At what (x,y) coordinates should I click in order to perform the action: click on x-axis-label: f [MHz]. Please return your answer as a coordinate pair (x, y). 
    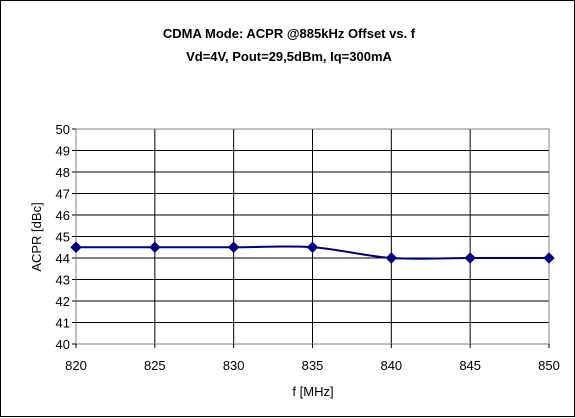
    Looking at the image, I should click on (312, 391).